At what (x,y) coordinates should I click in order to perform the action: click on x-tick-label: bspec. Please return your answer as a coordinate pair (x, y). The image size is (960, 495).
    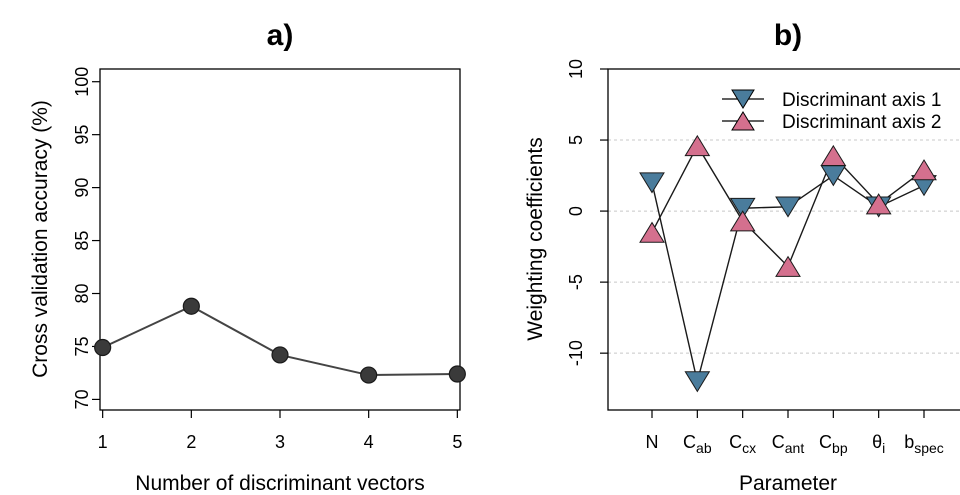
    Looking at the image, I should click on (924, 444).